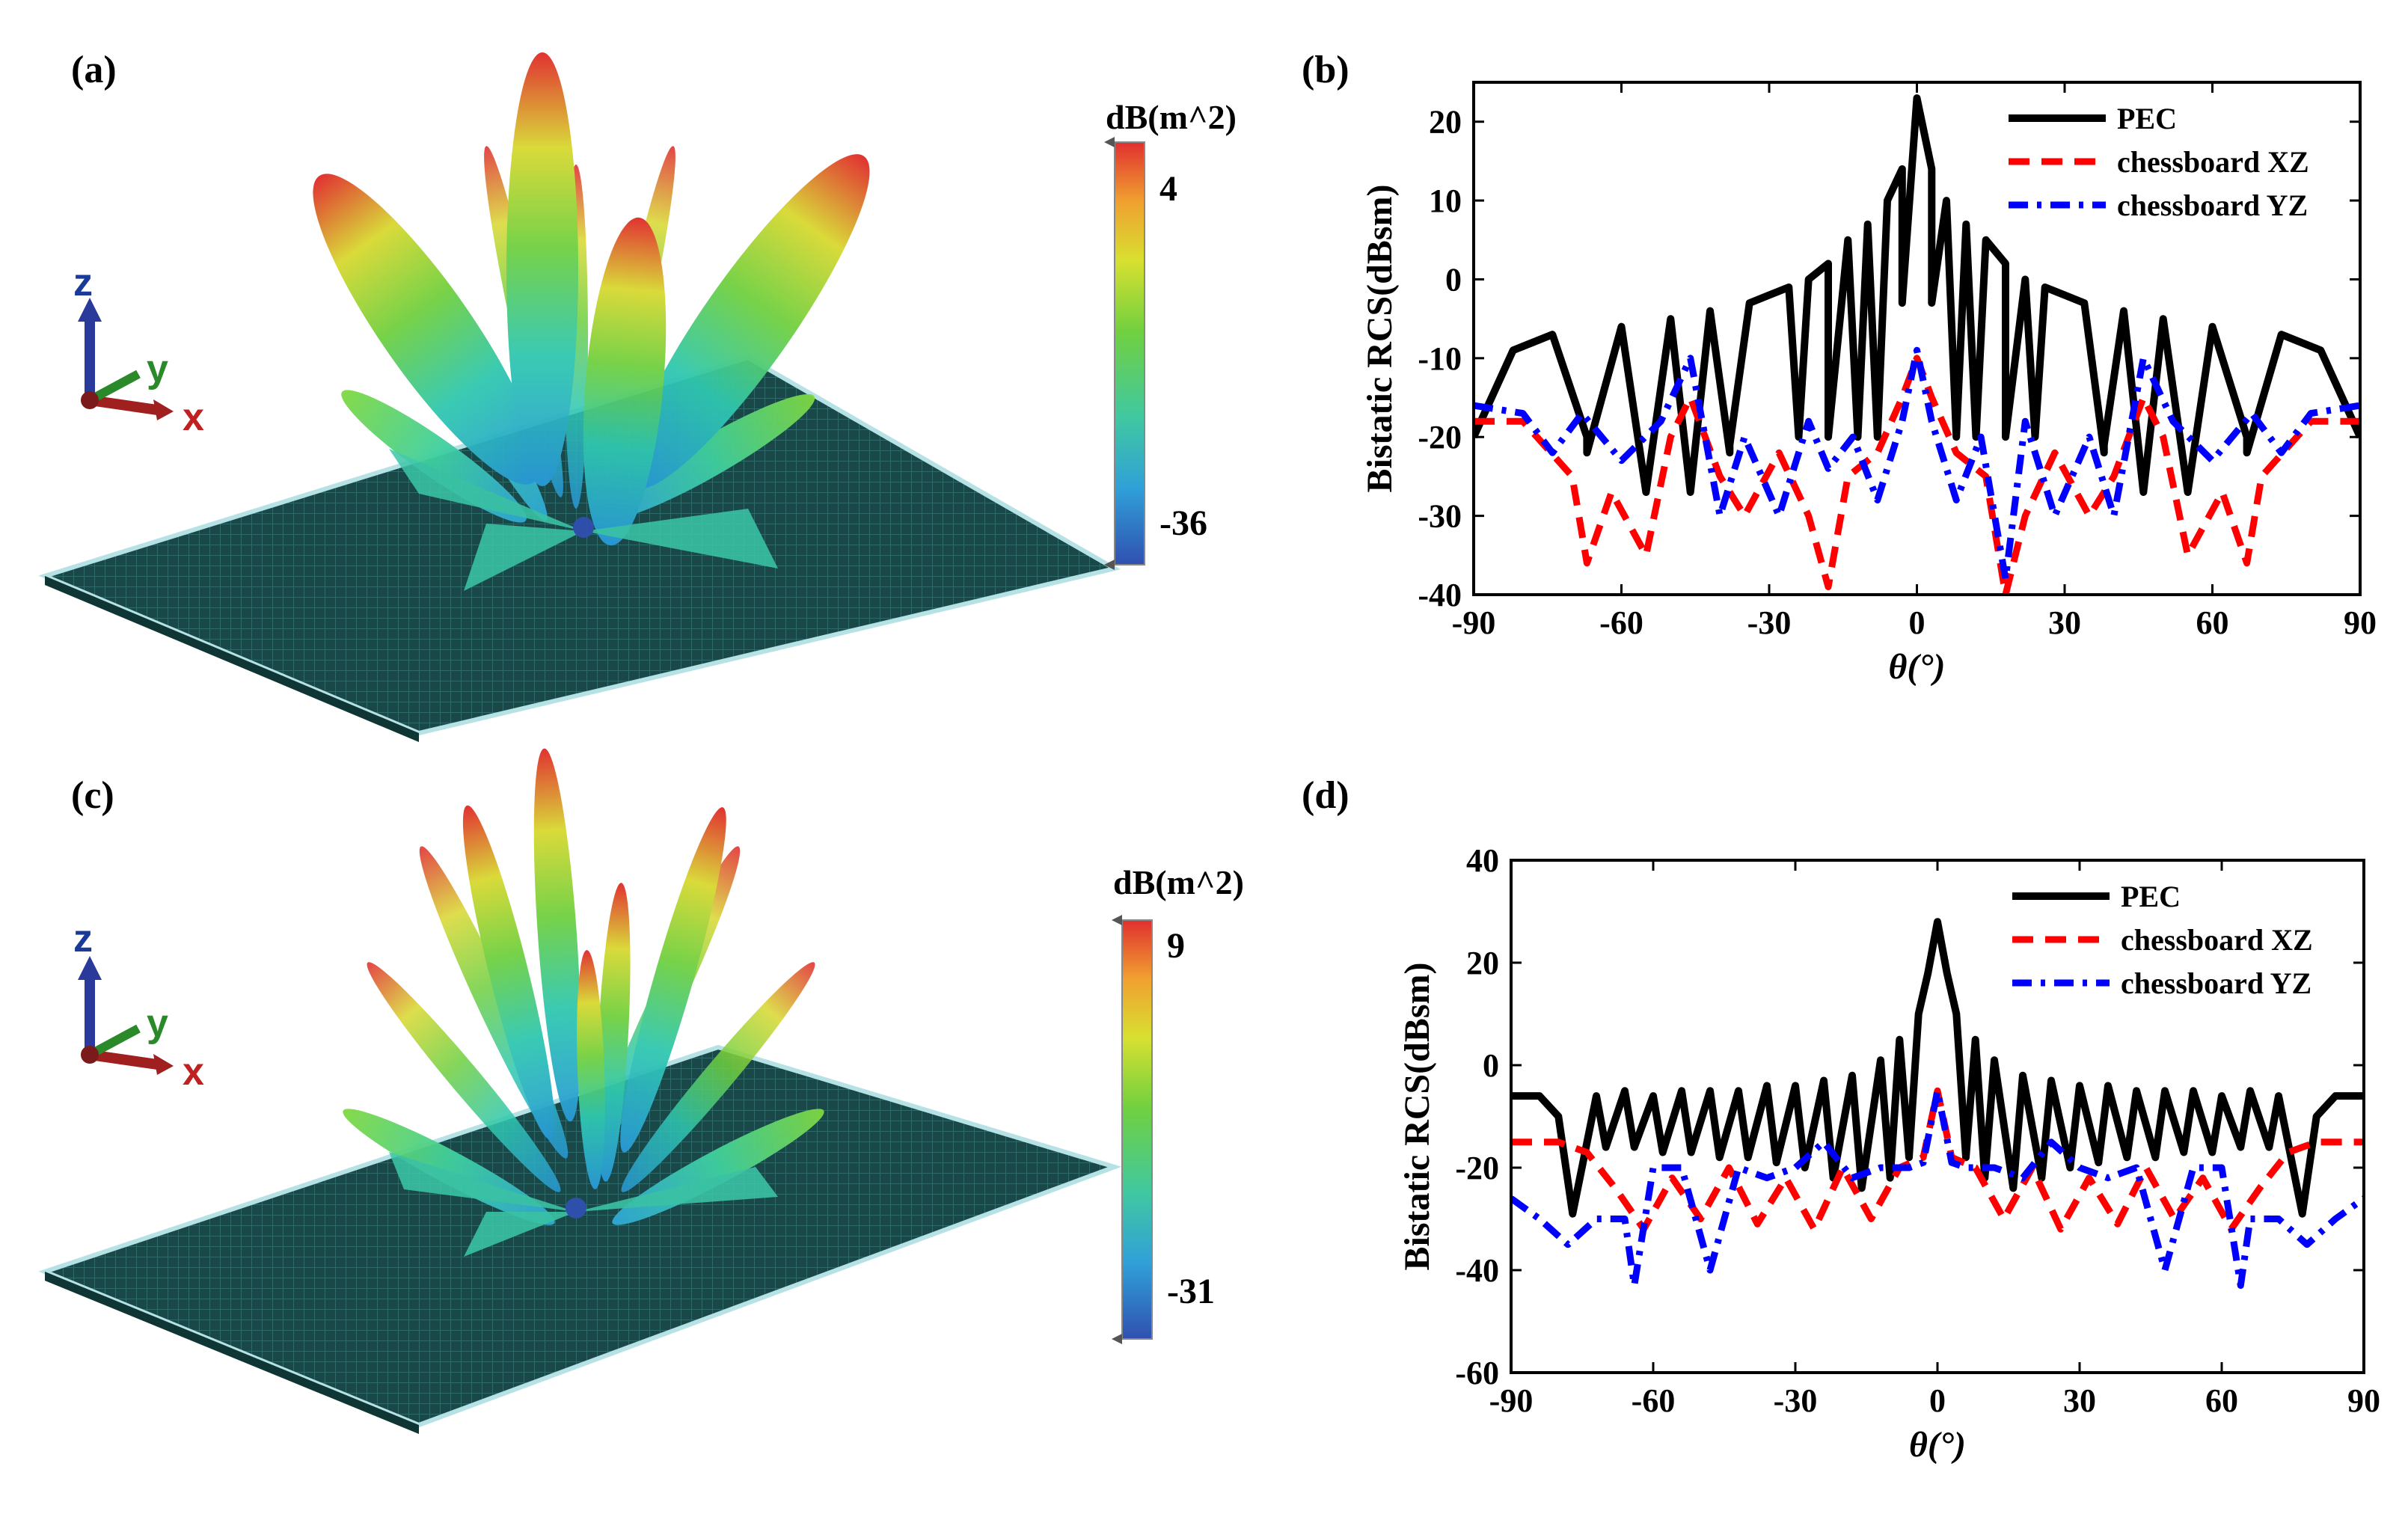 The width and height of the screenshot is (2408, 1514). I want to click on axes-triad-a: z y x, so click(139, 350).